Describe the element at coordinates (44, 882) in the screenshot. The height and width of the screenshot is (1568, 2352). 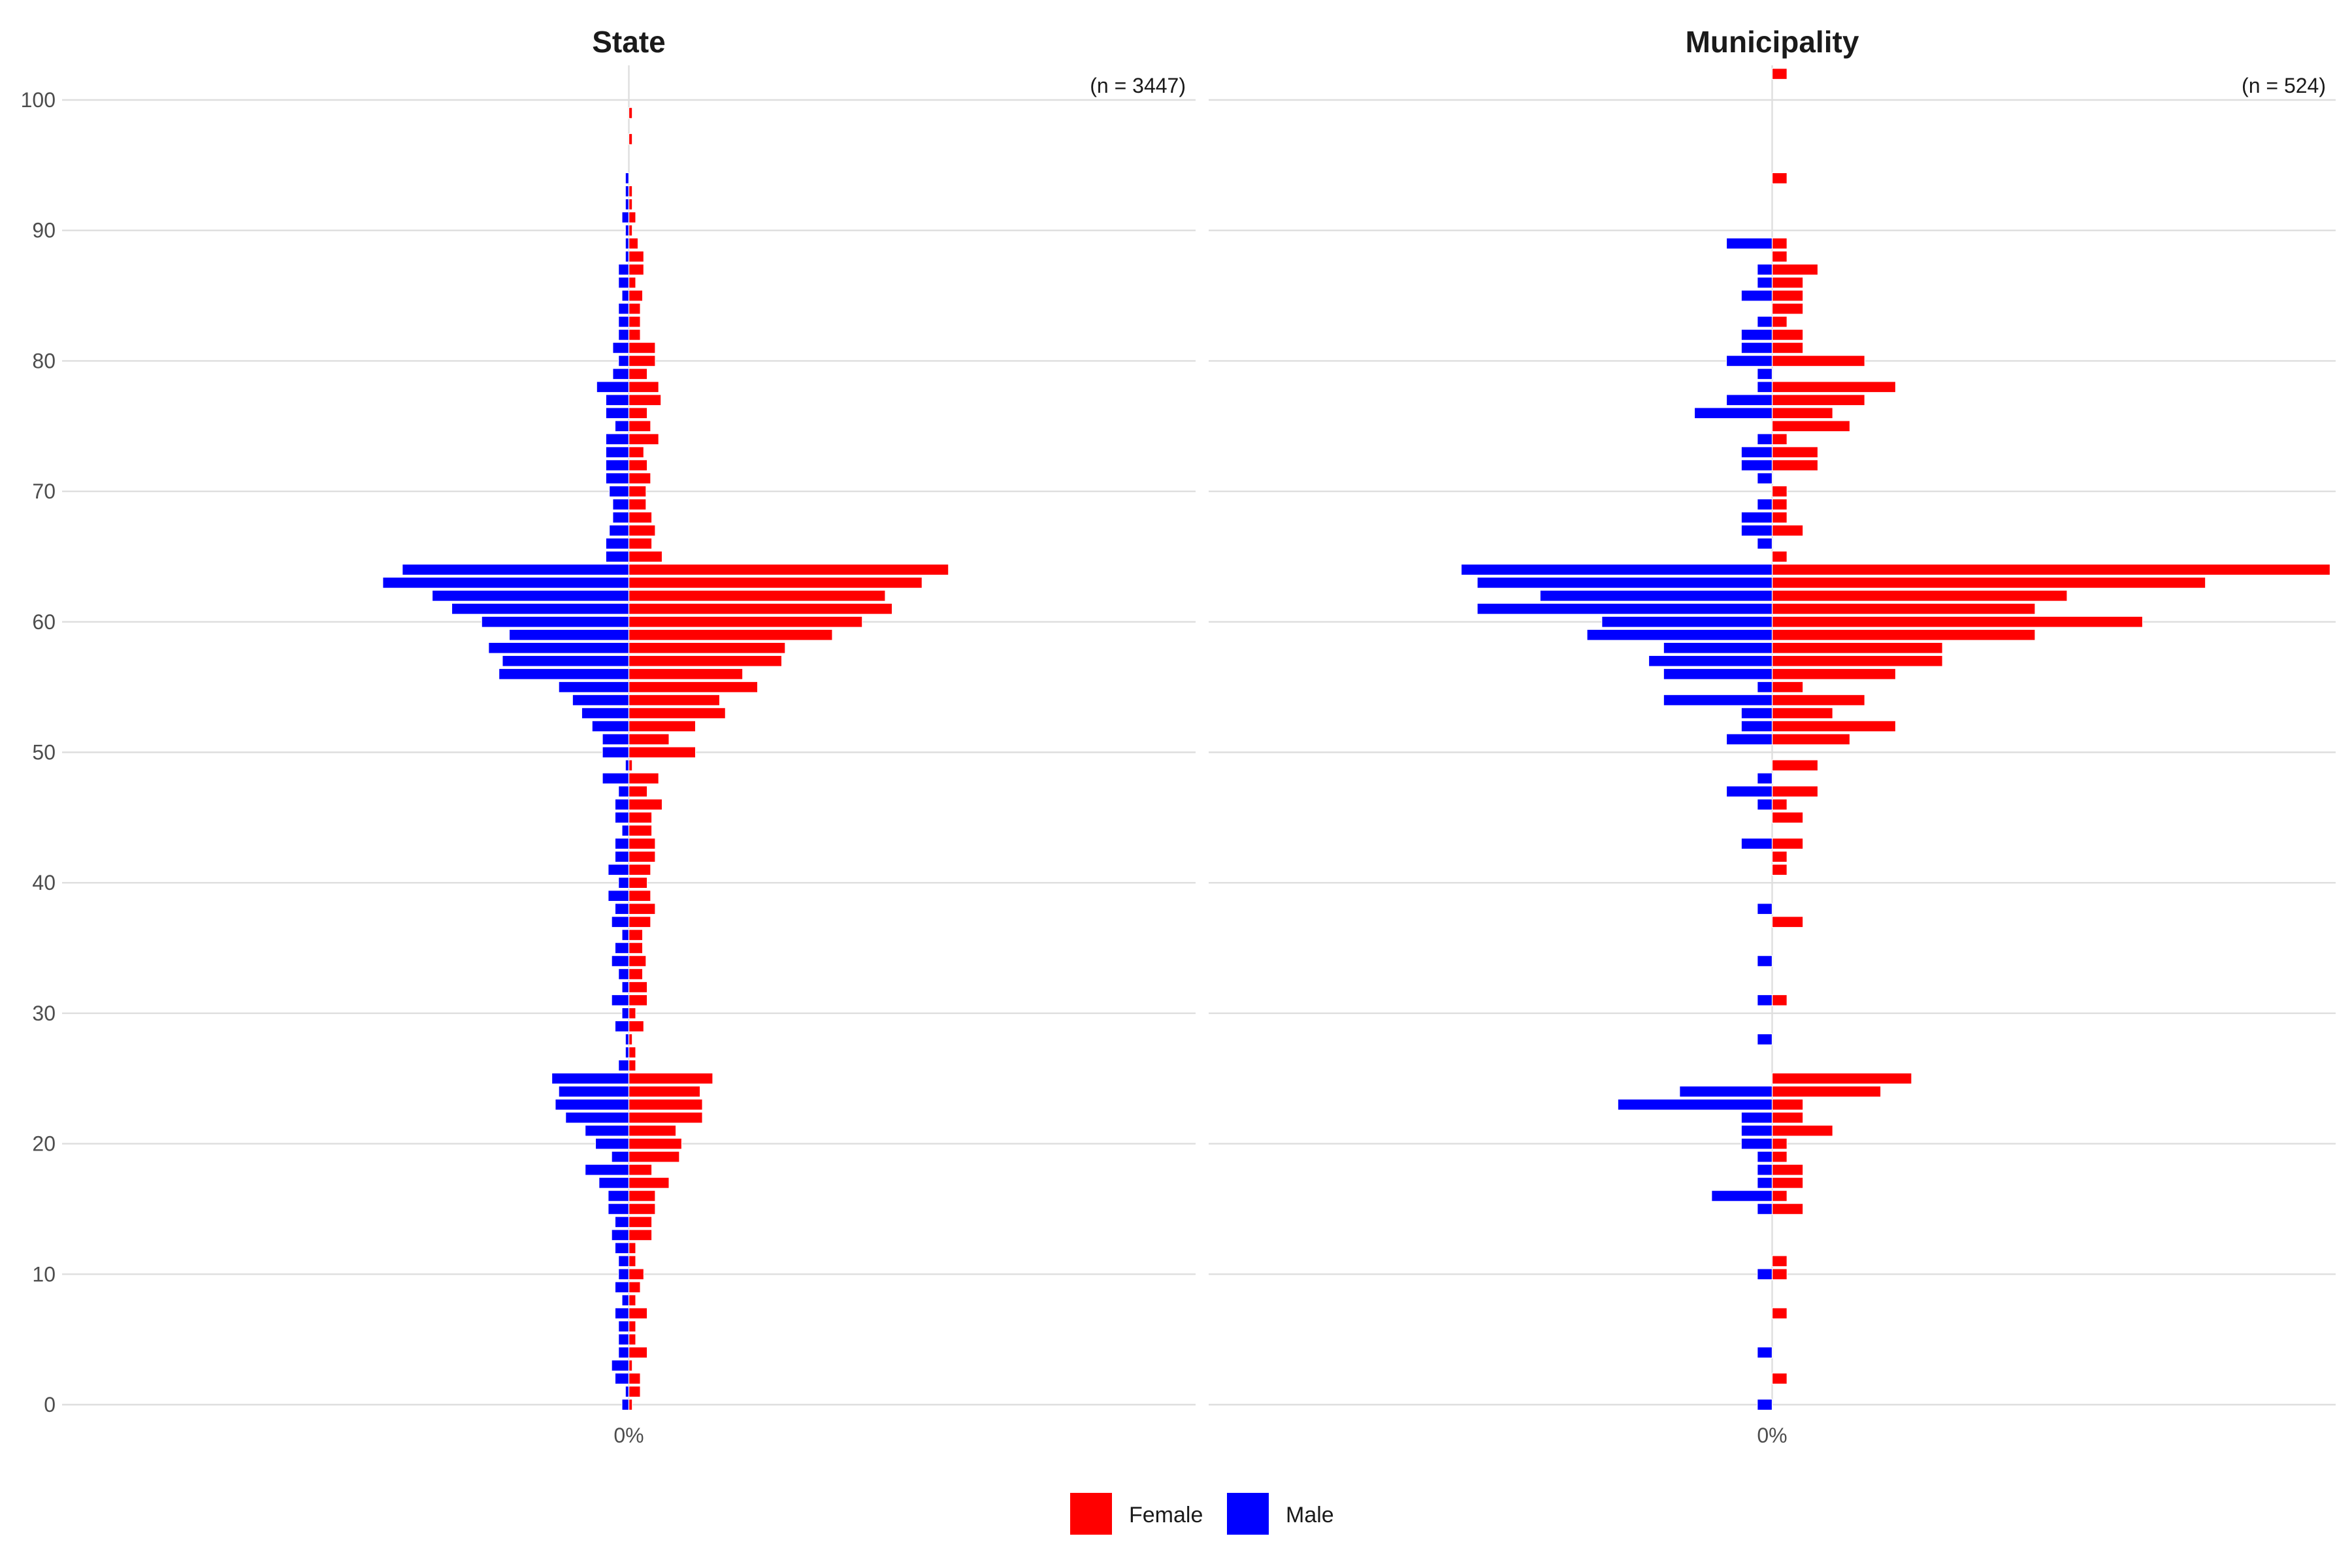
I see `y-tick-label: 40` at that location.